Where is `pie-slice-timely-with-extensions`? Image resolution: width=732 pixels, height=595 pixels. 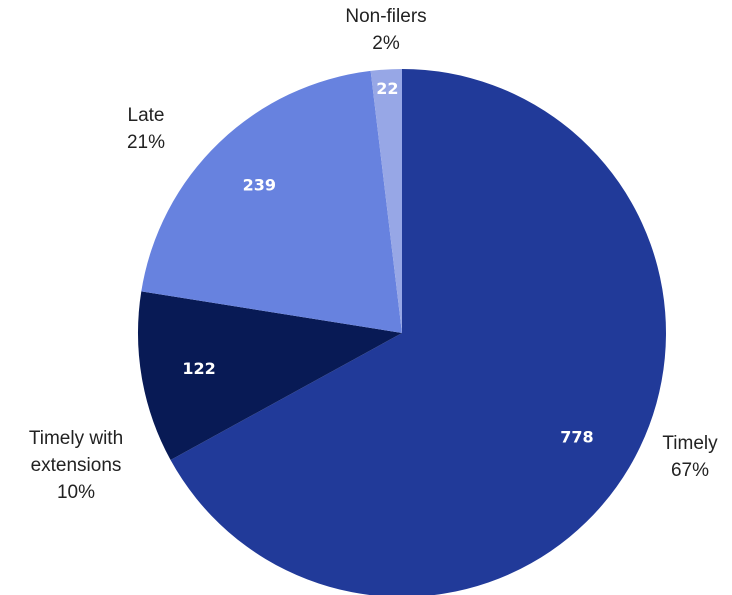 pie-slice-timely-with-extensions is located at coordinates (270, 376).